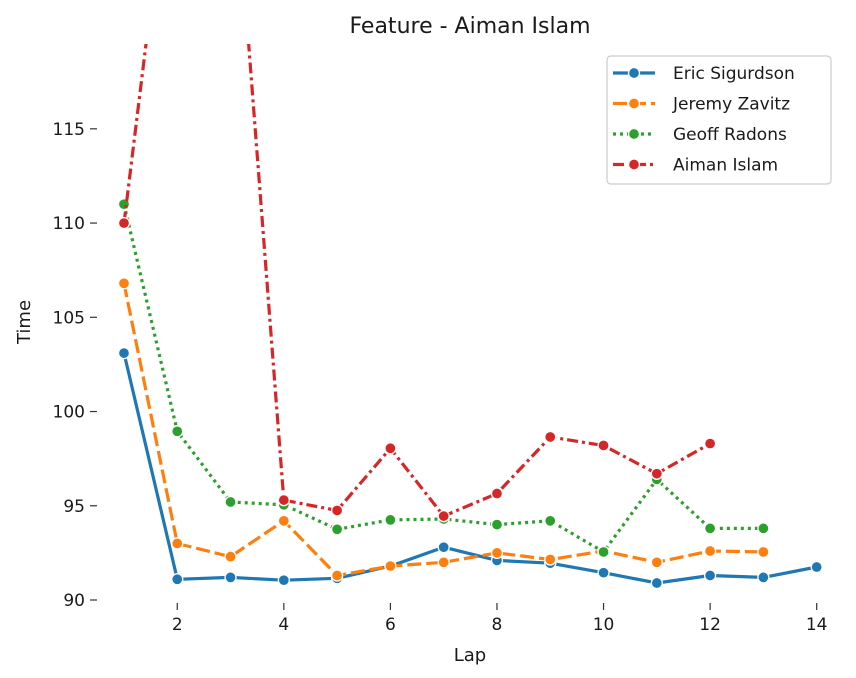 The image size is (856, 678). I want to click on y-tick-label: 95, so click(74, 507).